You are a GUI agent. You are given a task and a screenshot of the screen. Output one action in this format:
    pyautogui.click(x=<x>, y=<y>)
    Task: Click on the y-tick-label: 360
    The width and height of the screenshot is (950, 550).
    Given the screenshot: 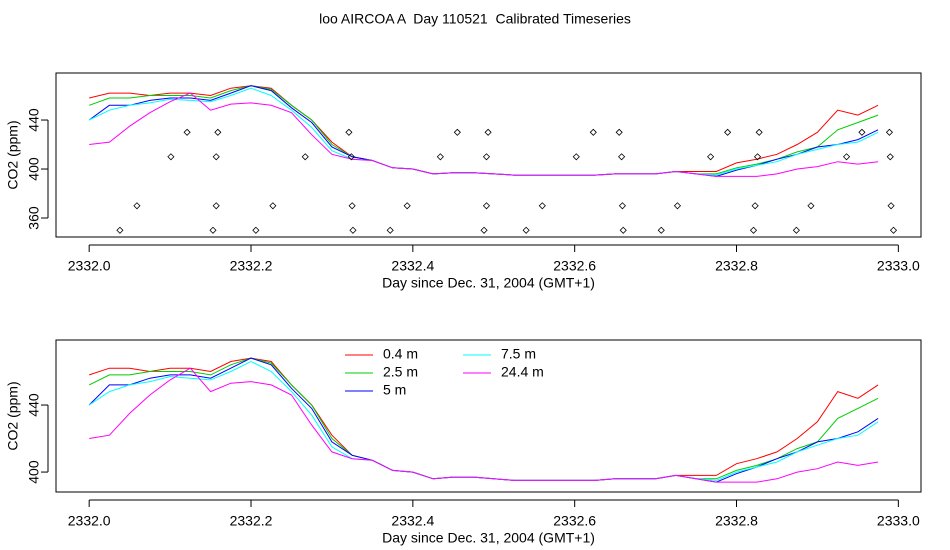 What is the action you would take?
    pyautogui.click(x=34, y=218)
    